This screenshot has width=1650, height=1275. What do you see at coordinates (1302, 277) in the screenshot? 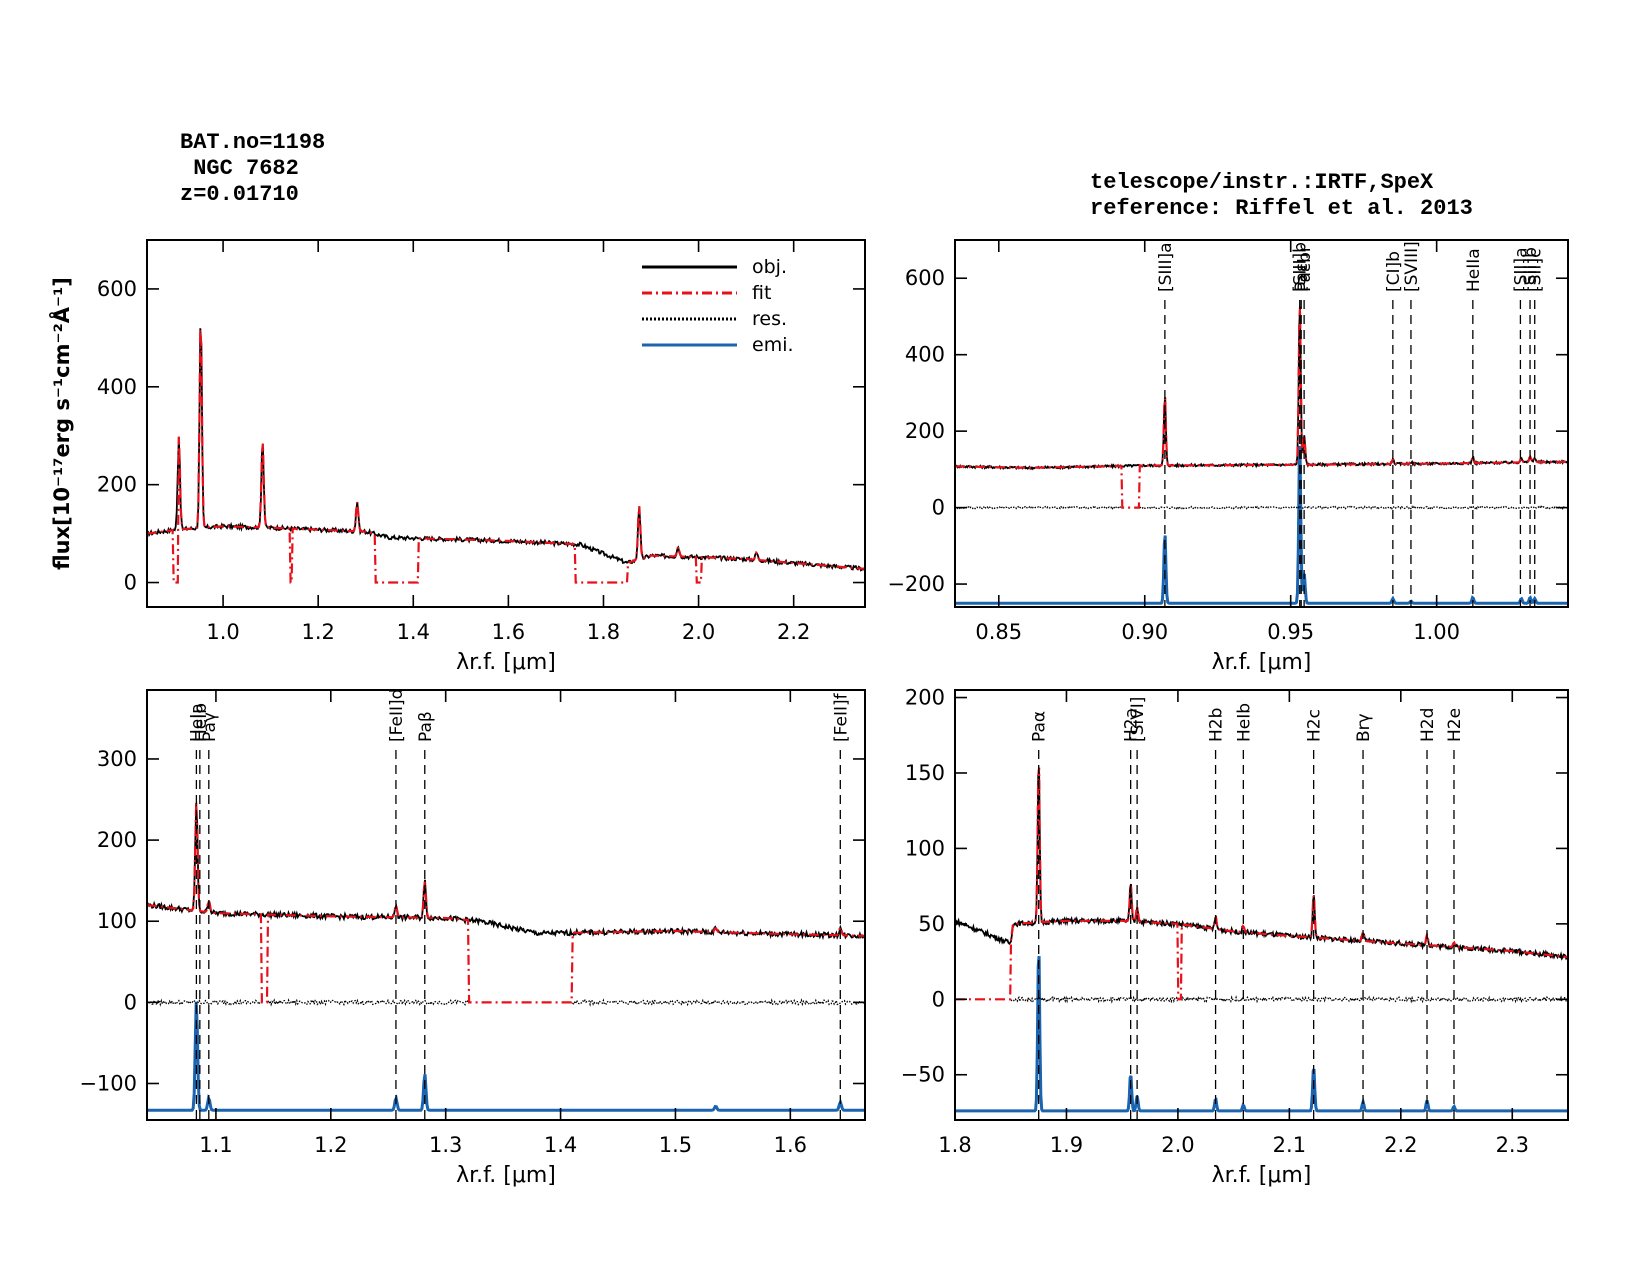
I see `line-label: Paε` at bounding box center [1302, 277].